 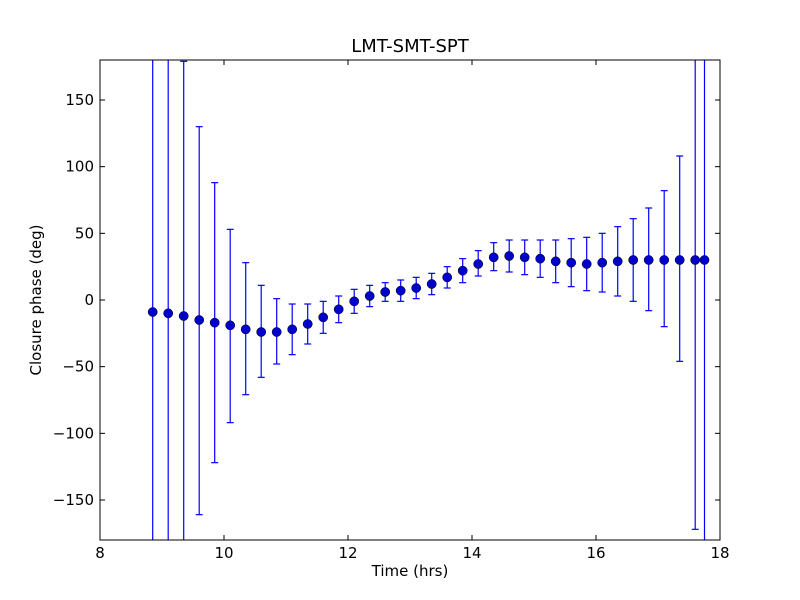 What do you see at coordinates (84, 233) in the screenshot?
I see `y-tick-label: 50` at bounding box center [84, 233].